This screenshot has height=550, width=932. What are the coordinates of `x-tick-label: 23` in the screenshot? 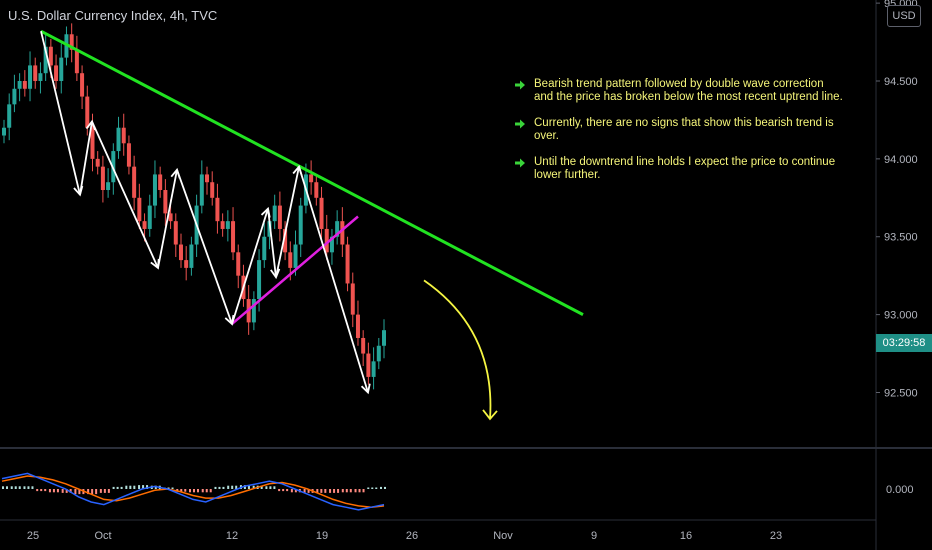 It's located at (776, 536).